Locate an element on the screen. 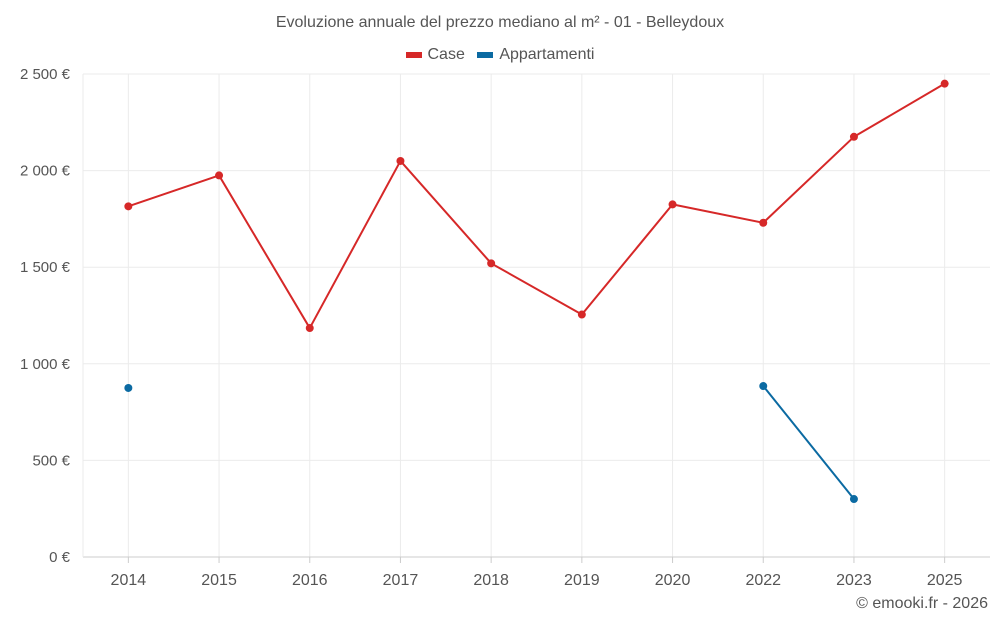 The image size is (1000, 625). y-tick-label: 0 € is located at coordinates (60, 557).